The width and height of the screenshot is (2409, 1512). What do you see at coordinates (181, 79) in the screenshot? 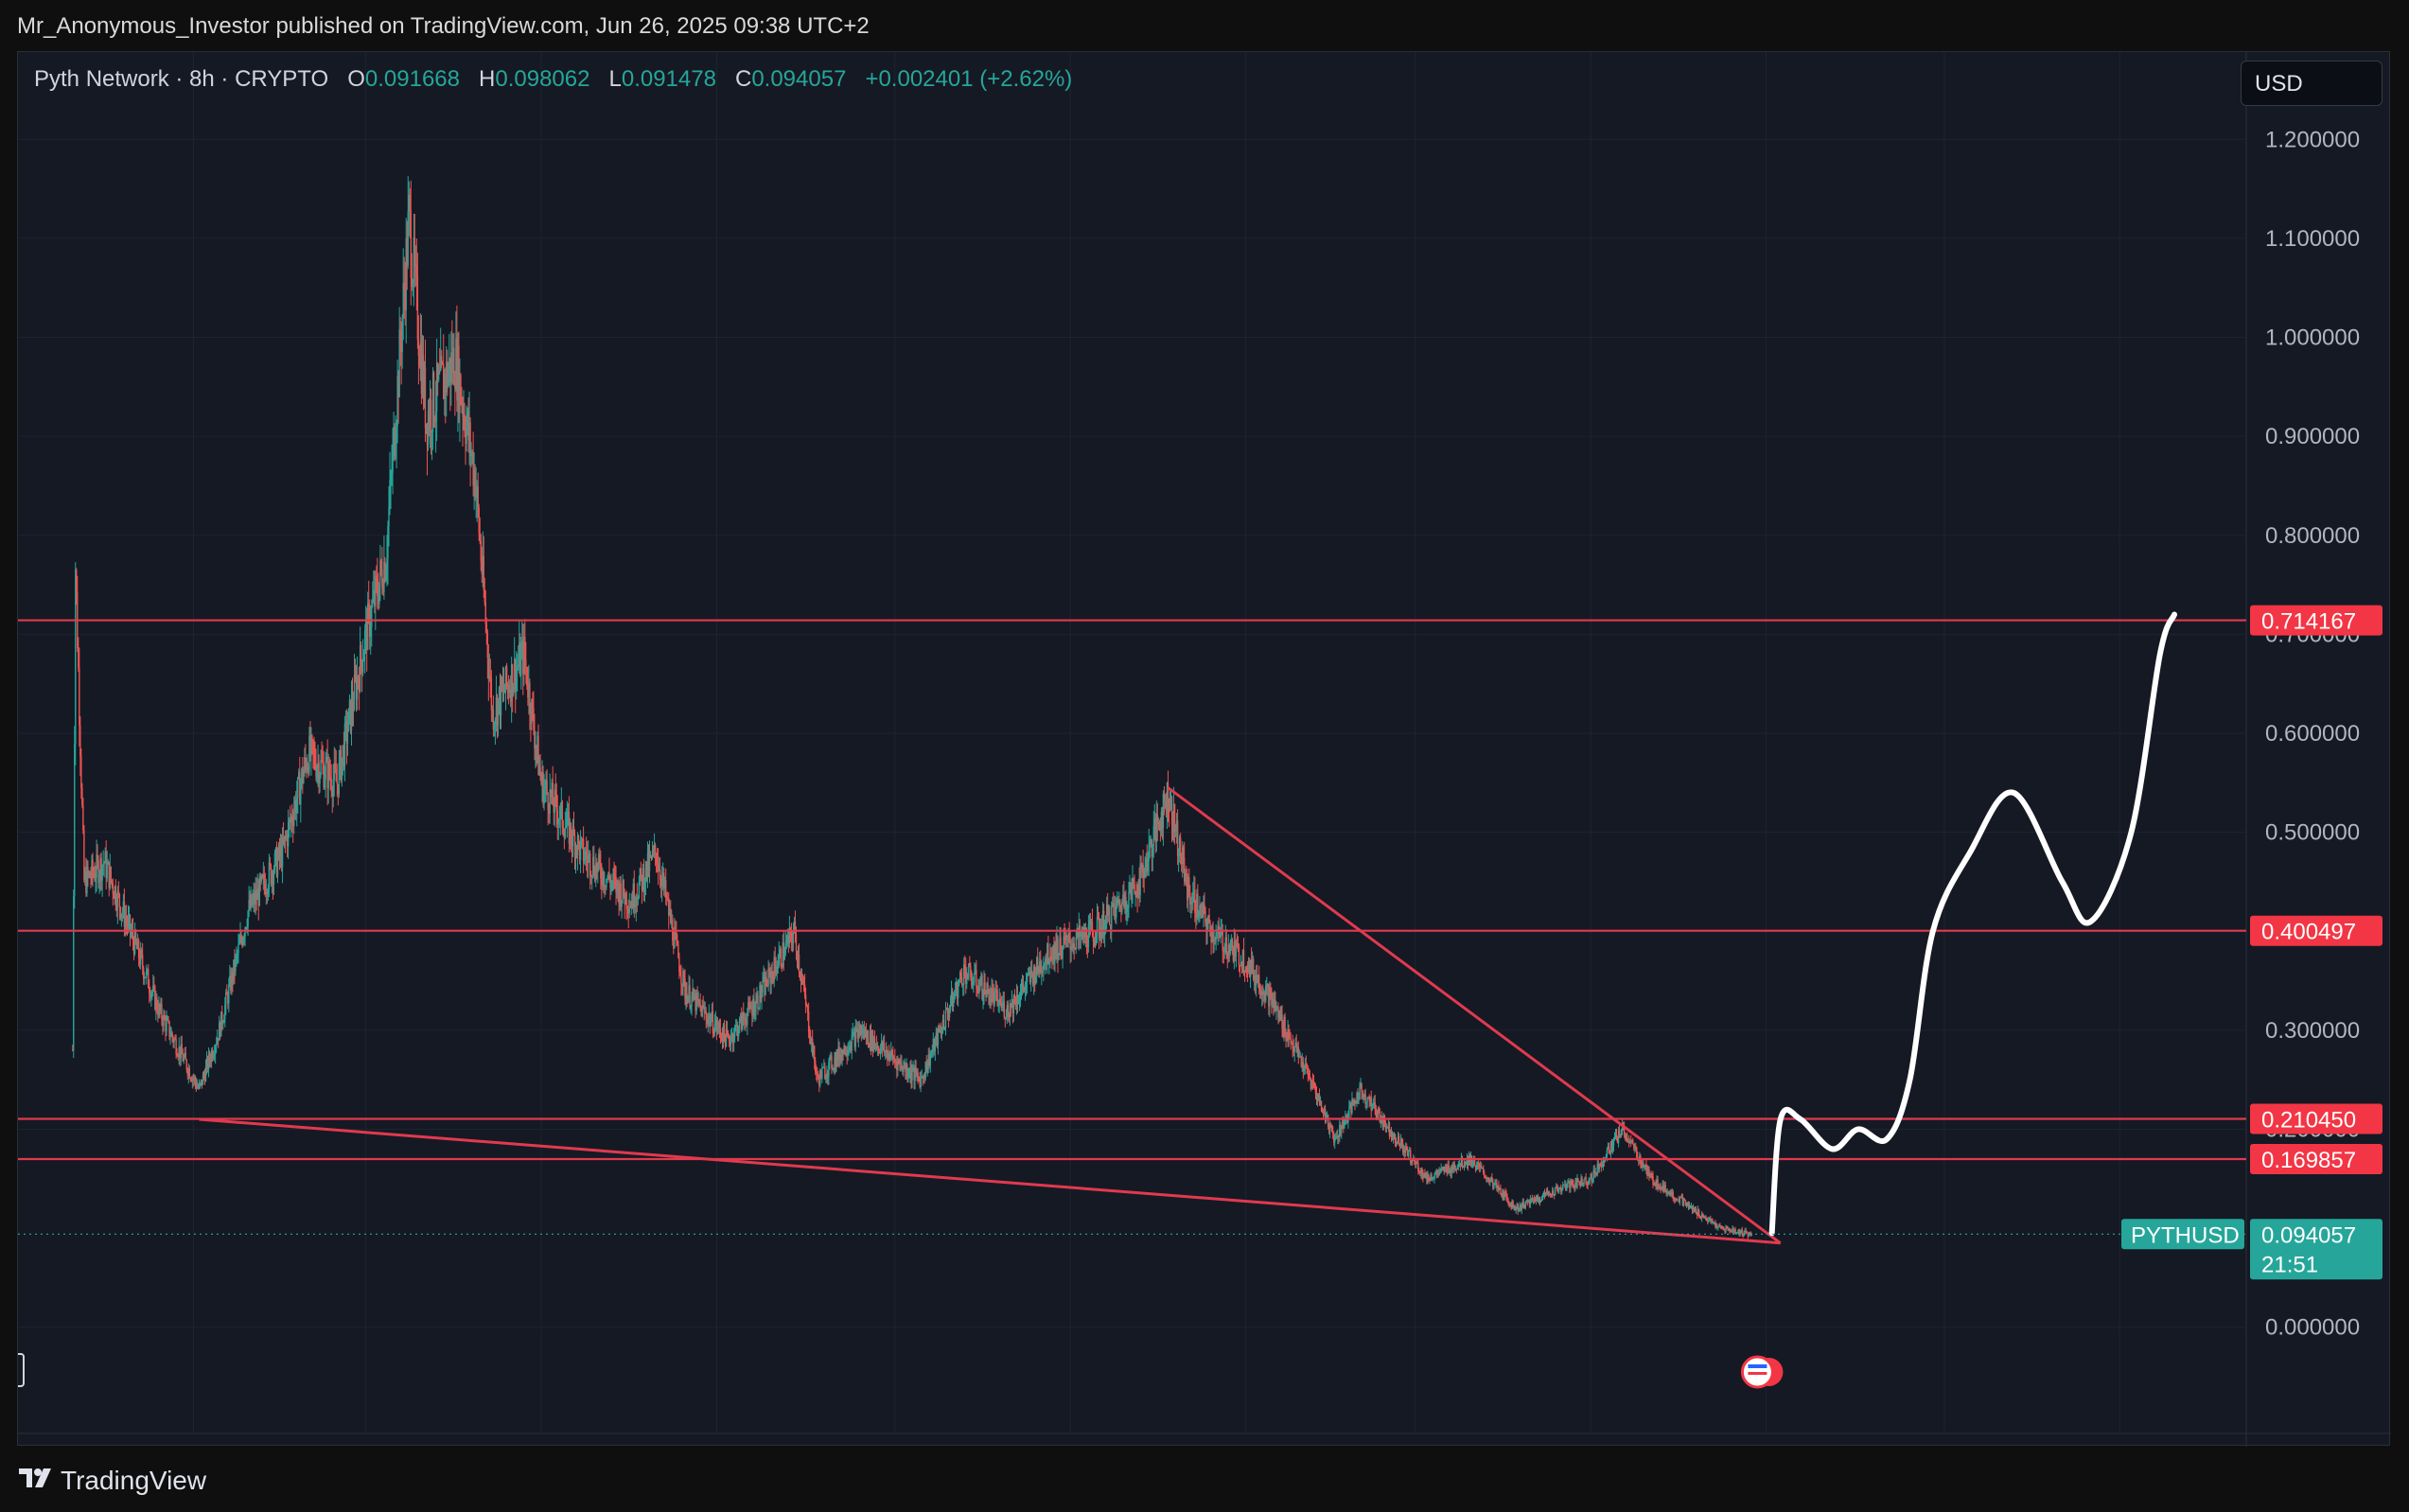
I see `symbol-title: Pyth Network · 8h · CRYPTO` at bounding box center [181, 79].